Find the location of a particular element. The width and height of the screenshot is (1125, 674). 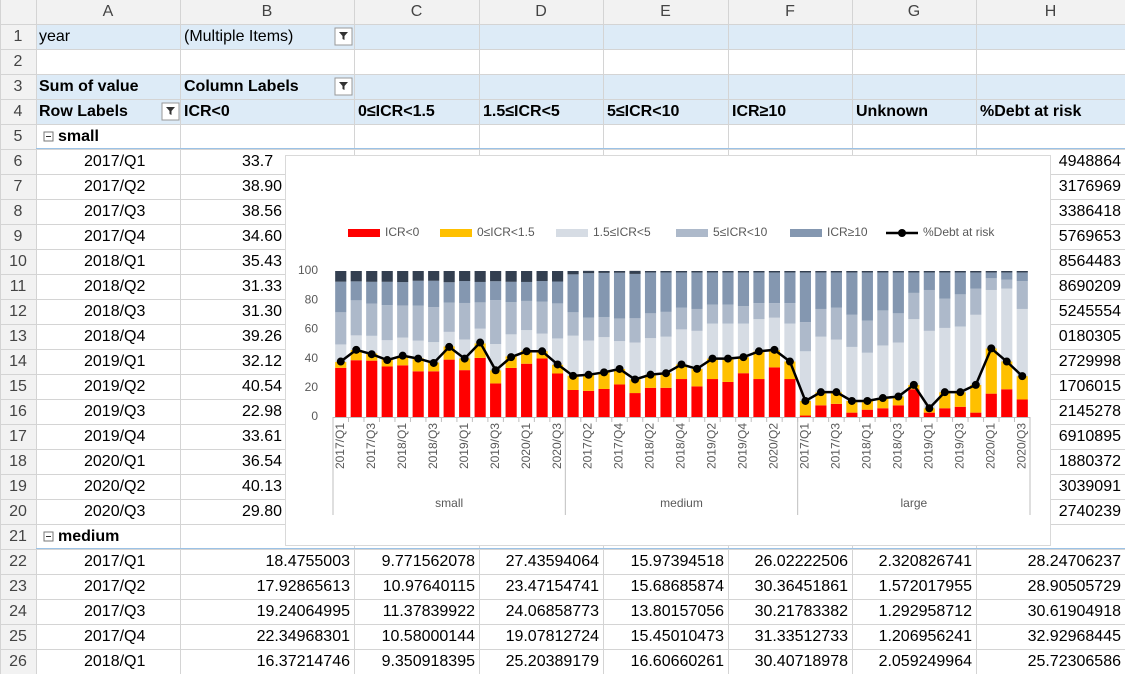

cell: 25.72306586 is located at coordinates (1075, 661).